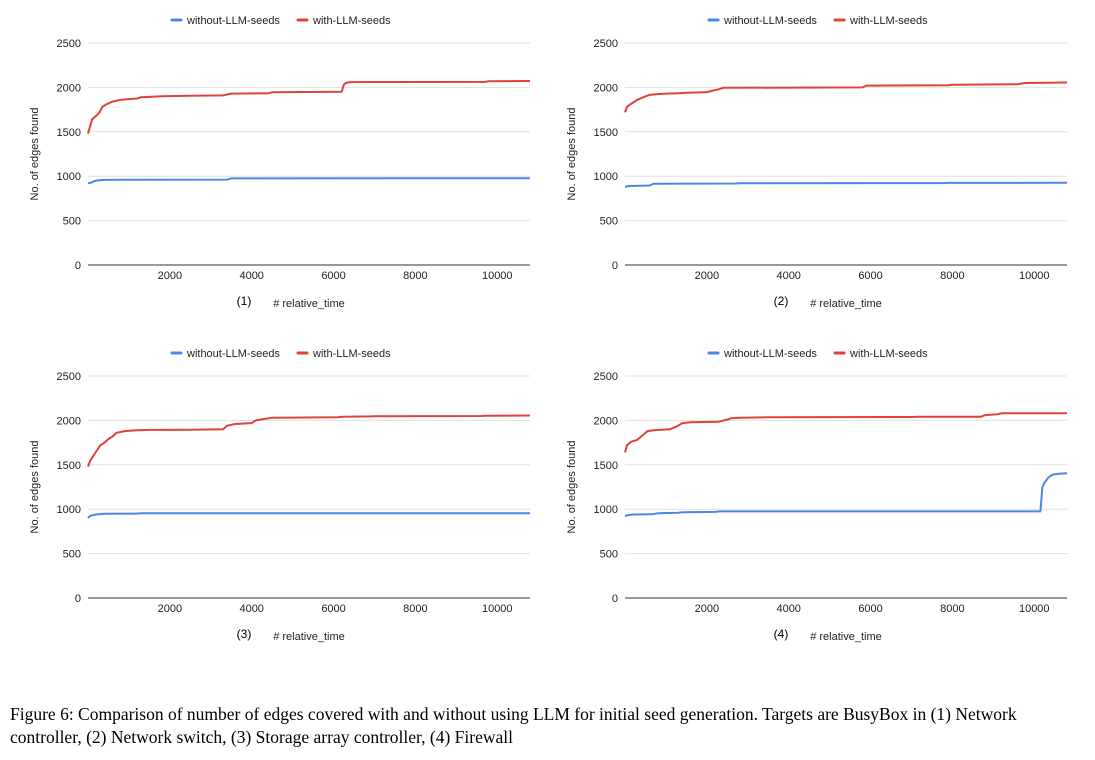 This screenshot has width=1095, height=760. What do you see at coordinates (781, 301) in the screenshot?
I see `panel-label: (2)` at bounding box center [781, 301].